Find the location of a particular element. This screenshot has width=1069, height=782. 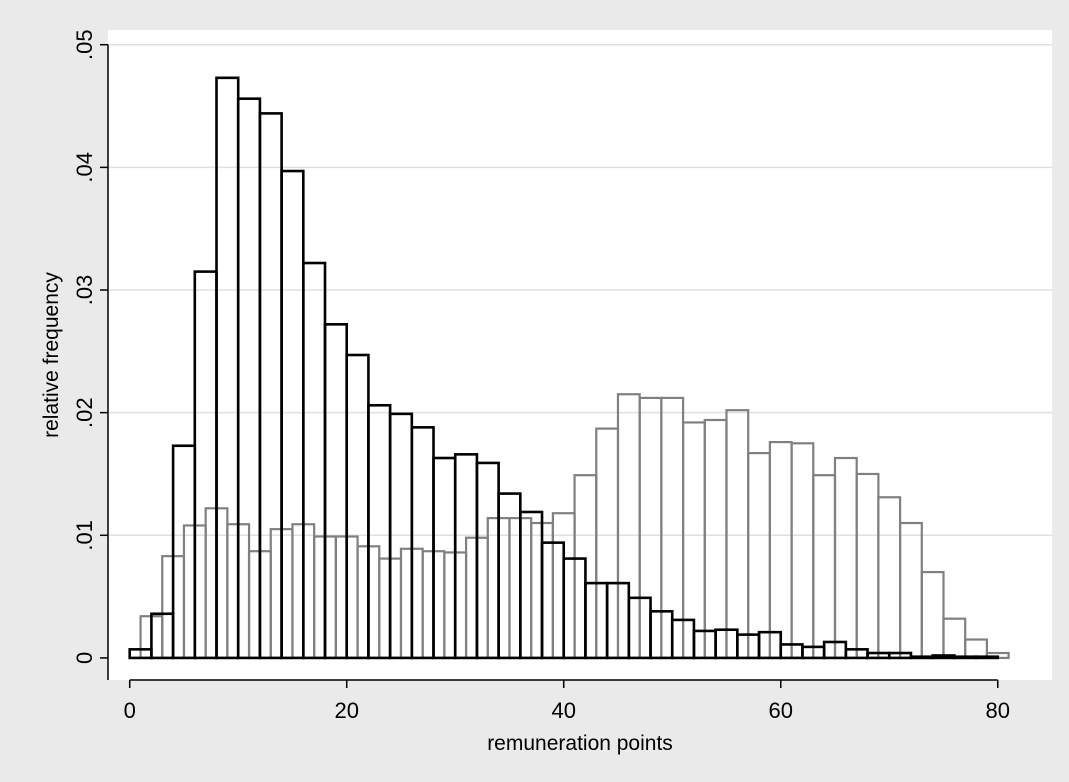

y-tick-label: 0 is located at coordinates (84, 658).